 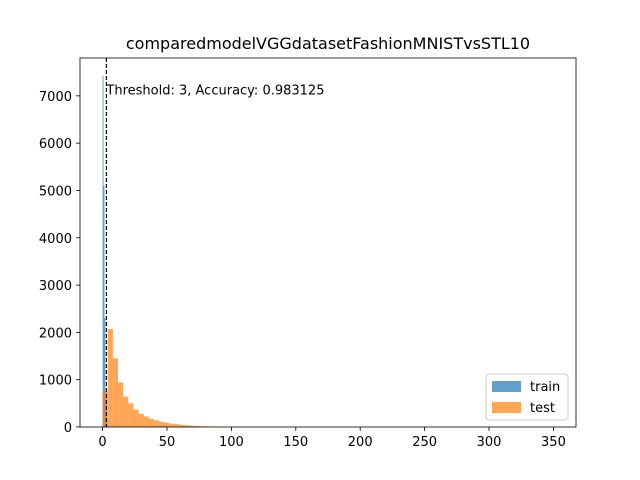 I want to click on y-tick-label-1: 1000, so click(x=55, y=381).